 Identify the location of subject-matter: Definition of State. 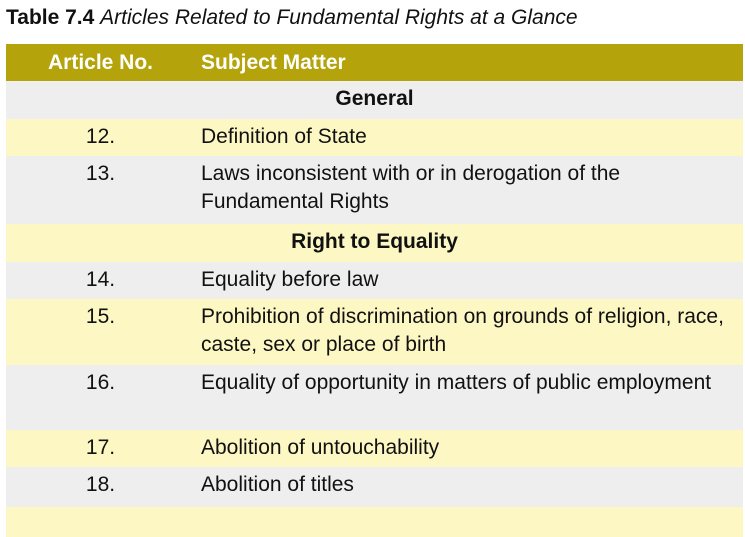
(284, 136).